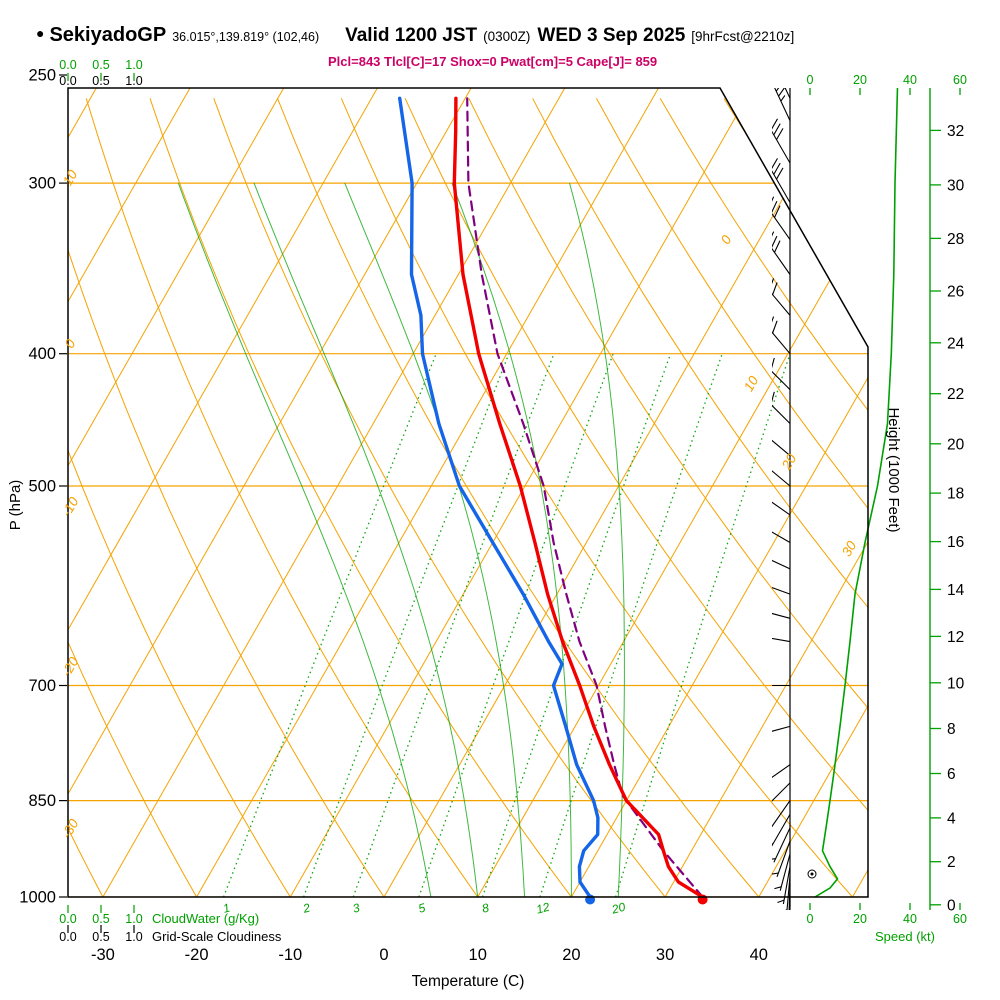 This screenshot has height=1000, width=1000. What do you see at coordinates (743, 36) in the screenshot?
I see `forecast-tag: [9hrFcst@2210z]` at bounding box center [743, 36].